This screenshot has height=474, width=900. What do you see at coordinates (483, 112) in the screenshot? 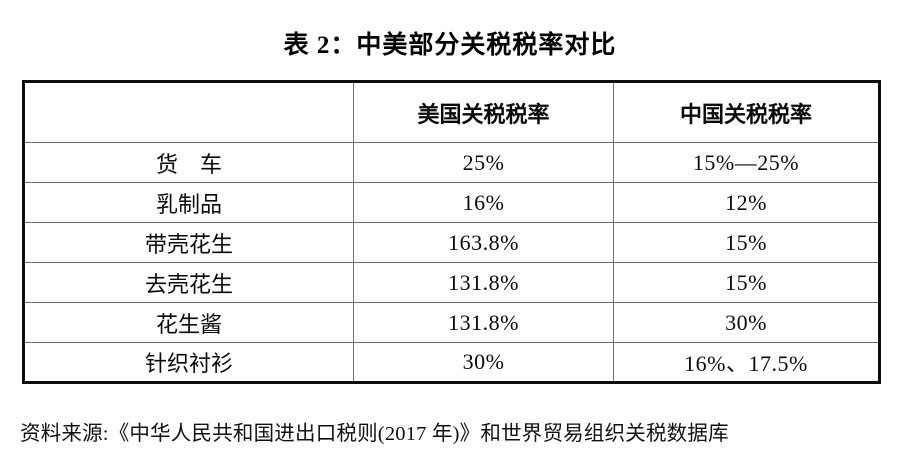
I see `header-cell-us-tariff: 美国关税税率` at bounding box center [483, 112].